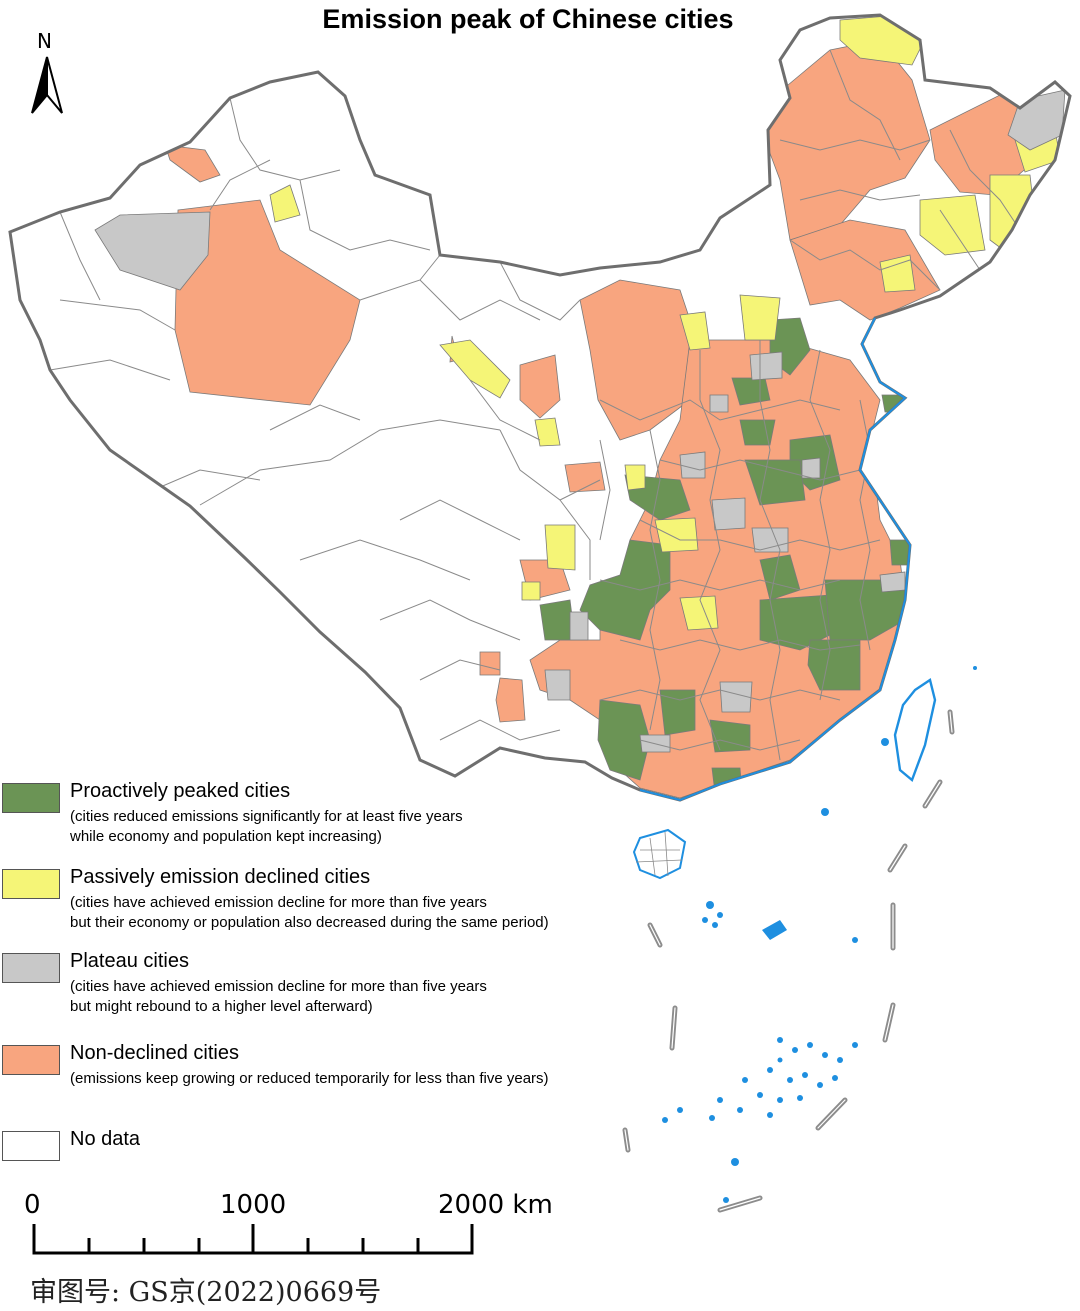  Describe the element at coordinates (528, 19) in the screenshot. I see `map-title: Emission peak of Chinese cities` at that location.